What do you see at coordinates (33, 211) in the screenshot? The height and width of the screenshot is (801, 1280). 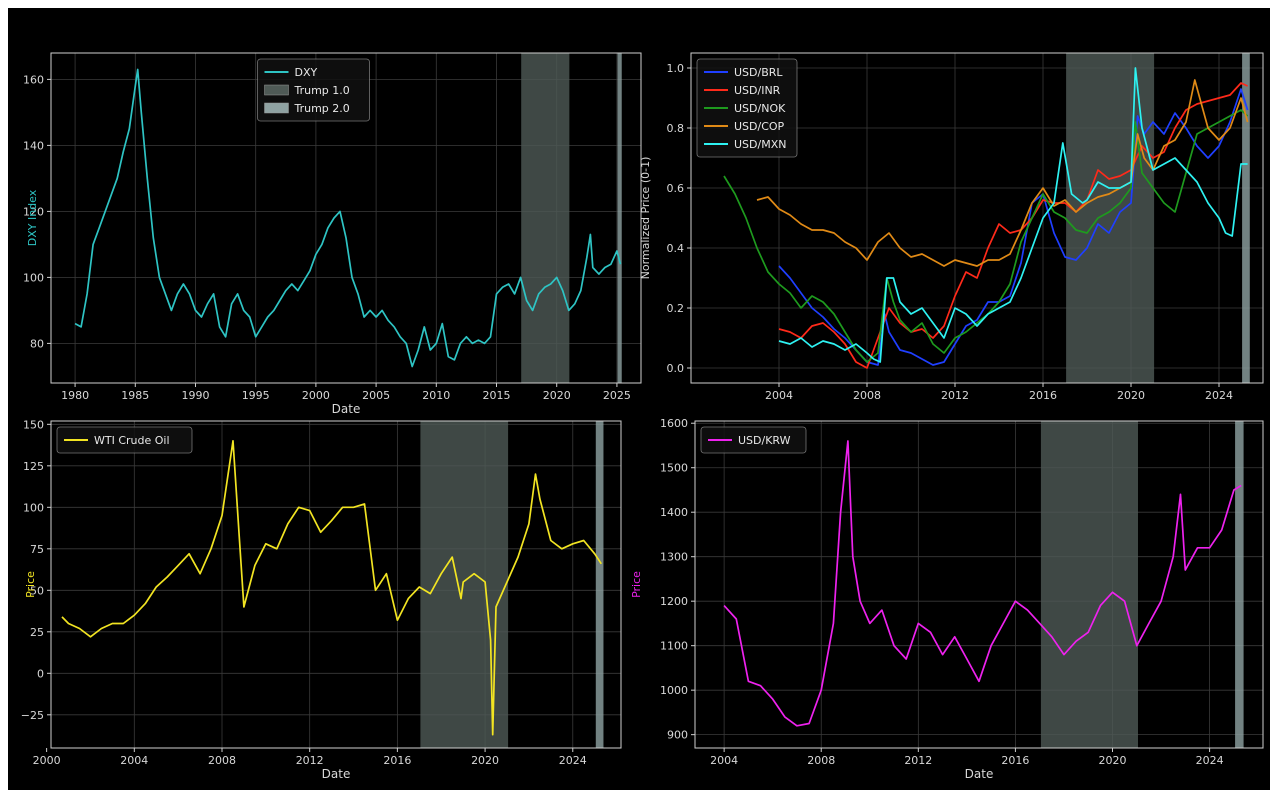 I see `y-tick-label: 120` at bounding box center [33, 211].